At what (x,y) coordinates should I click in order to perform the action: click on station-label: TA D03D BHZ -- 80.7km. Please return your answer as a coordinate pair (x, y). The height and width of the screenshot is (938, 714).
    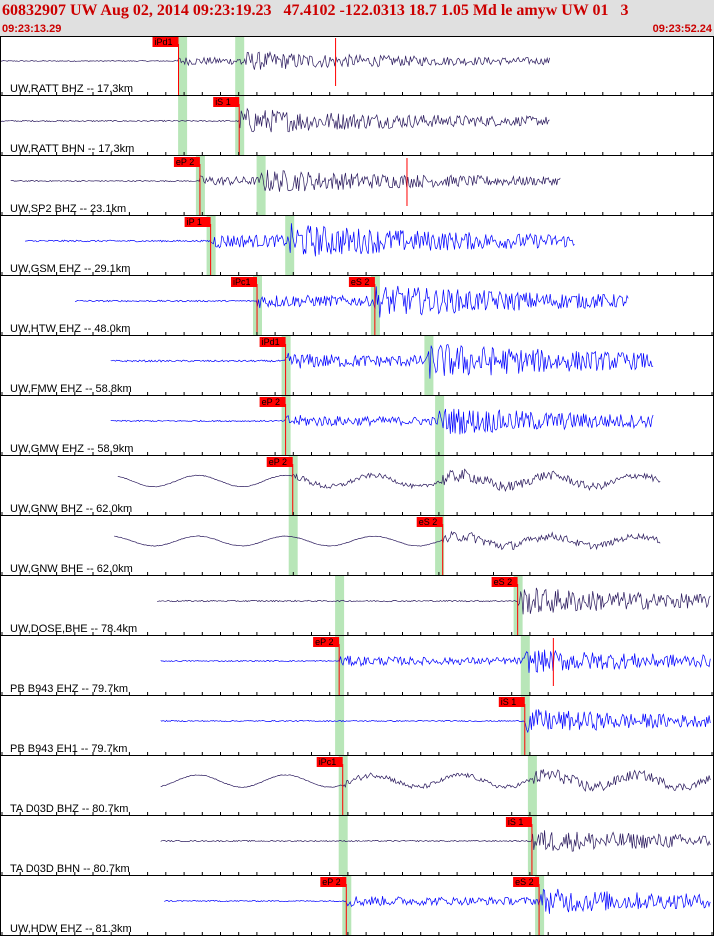
    Looking at the image, I should click on (69, 809).